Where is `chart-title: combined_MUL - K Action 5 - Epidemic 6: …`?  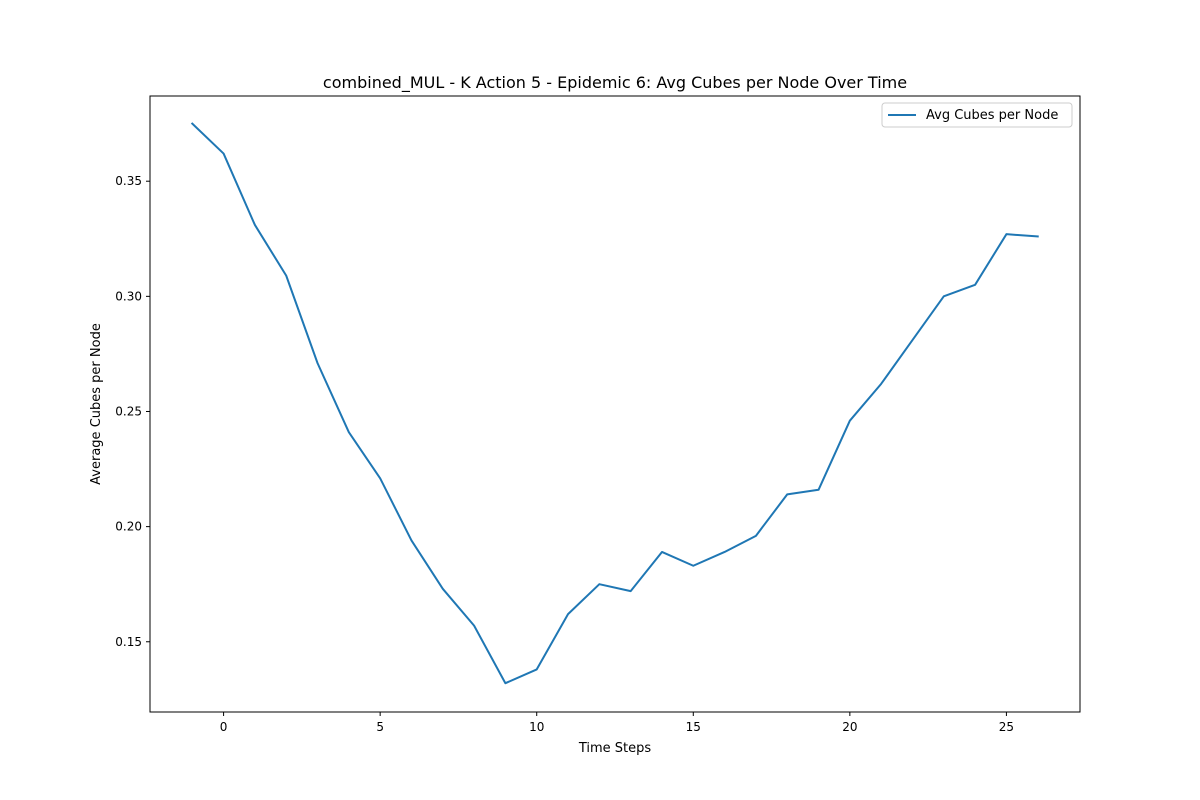
chart-title: combined_MUL - K Action 5 - Epidemic 6: … is located at coordinates (615, 83).